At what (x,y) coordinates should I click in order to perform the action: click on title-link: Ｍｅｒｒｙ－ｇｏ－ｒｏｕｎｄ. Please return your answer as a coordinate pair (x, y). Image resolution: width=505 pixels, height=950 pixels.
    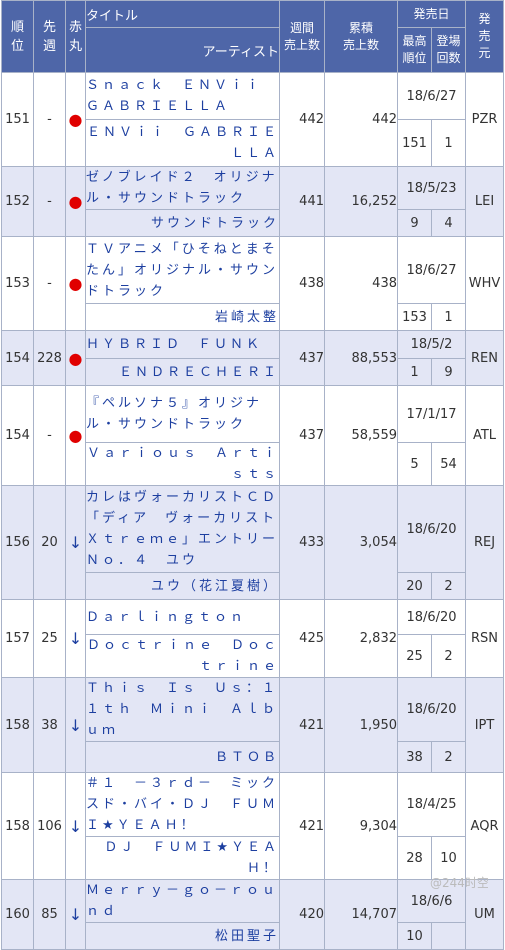
    Looking at the image, I should click on (182, 901).